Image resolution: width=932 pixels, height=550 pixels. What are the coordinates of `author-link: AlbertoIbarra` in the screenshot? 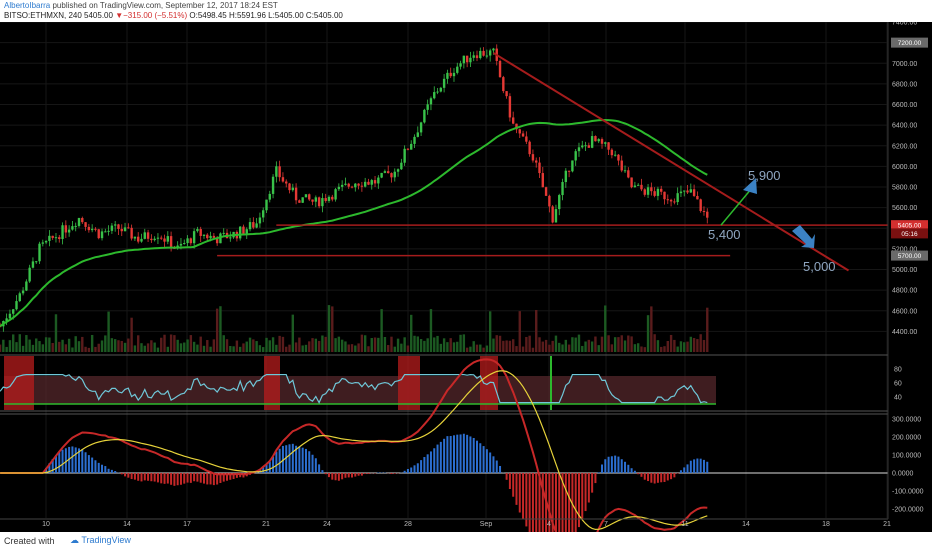 It's located at (27, 5).